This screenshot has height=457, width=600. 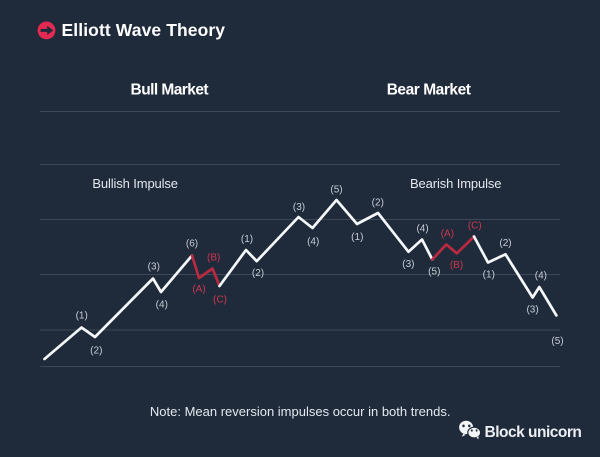 I want to click on svg-text: Bearish Impulse, so click(x=455, y=183).